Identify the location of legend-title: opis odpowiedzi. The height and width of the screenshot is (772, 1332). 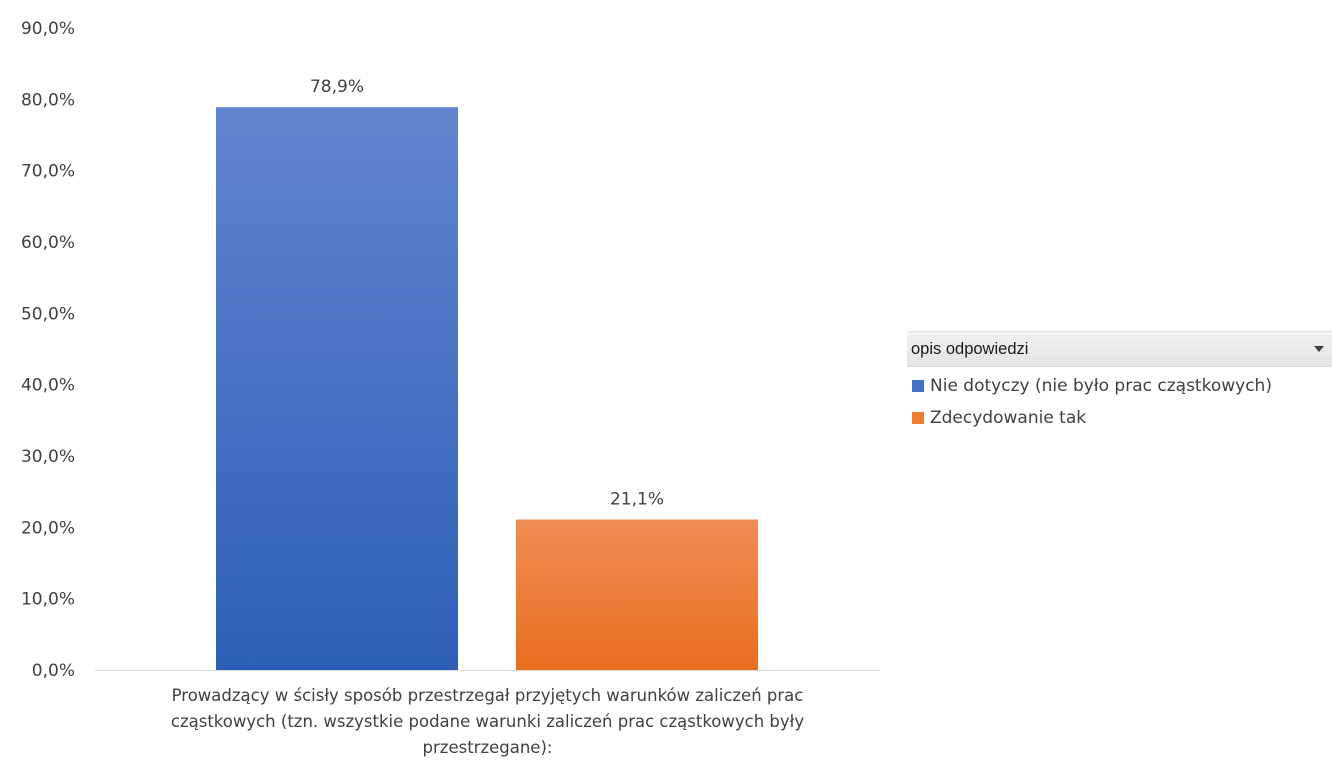
(970, 348).